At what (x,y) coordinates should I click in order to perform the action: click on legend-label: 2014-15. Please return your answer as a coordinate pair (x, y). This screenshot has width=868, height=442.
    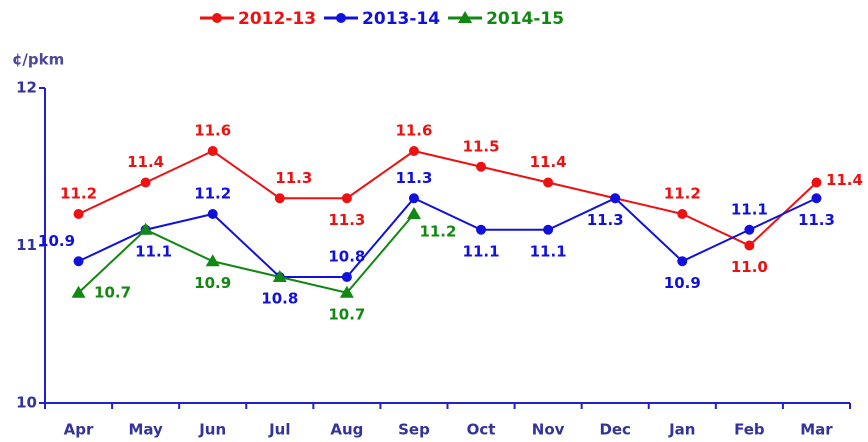
    Looking at the image, I should click on (525, 19).